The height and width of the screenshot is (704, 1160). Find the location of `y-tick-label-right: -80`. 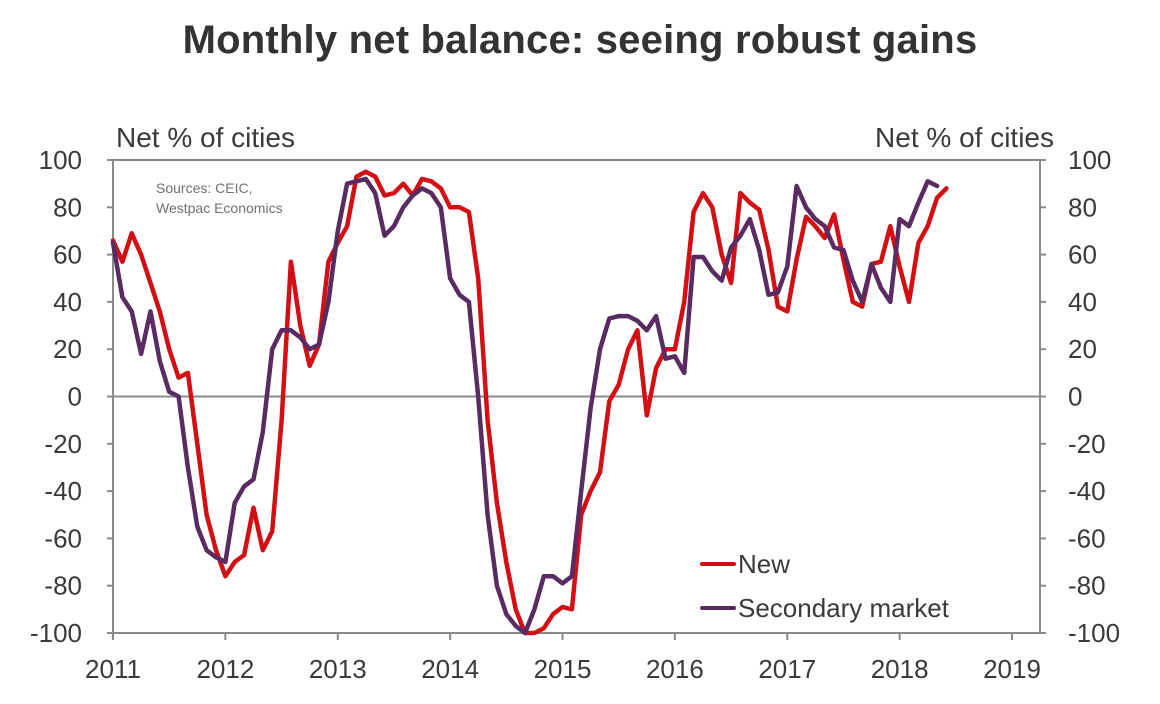

y-tick-label-right: -80 is located at coordinates (1087, 586).